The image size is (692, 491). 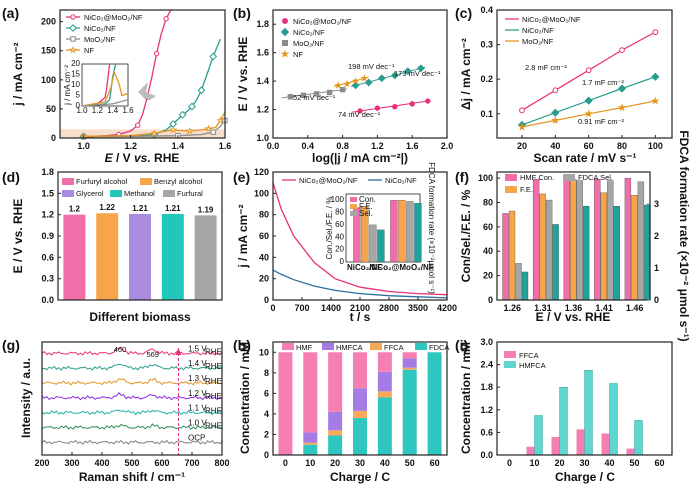 What do you see at coordinates (659, 463) in the screenshot?
I see `x-tick-label: 60` at bounding box center [659, 463].